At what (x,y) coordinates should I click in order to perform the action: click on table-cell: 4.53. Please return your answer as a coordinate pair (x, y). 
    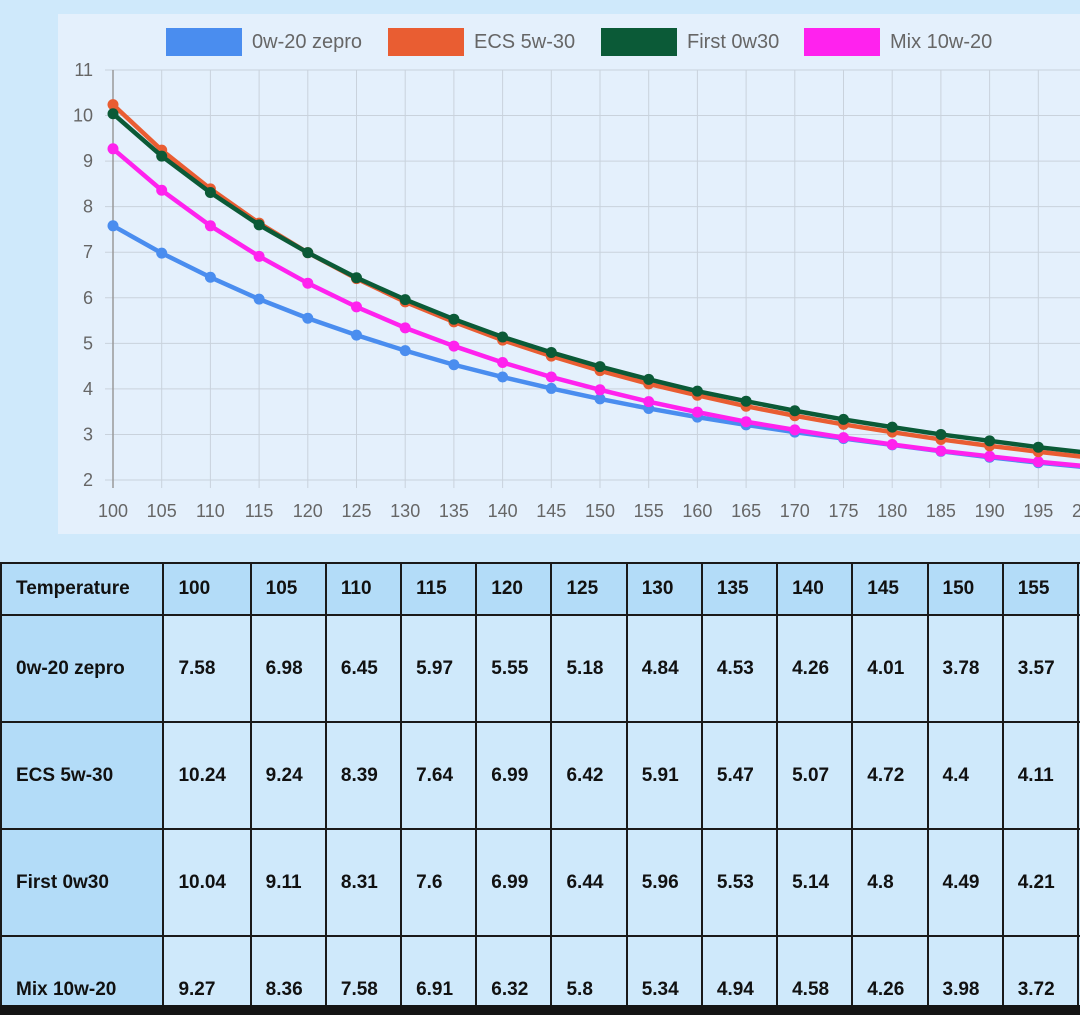
    Looking at the image, I should click on (739, 668).